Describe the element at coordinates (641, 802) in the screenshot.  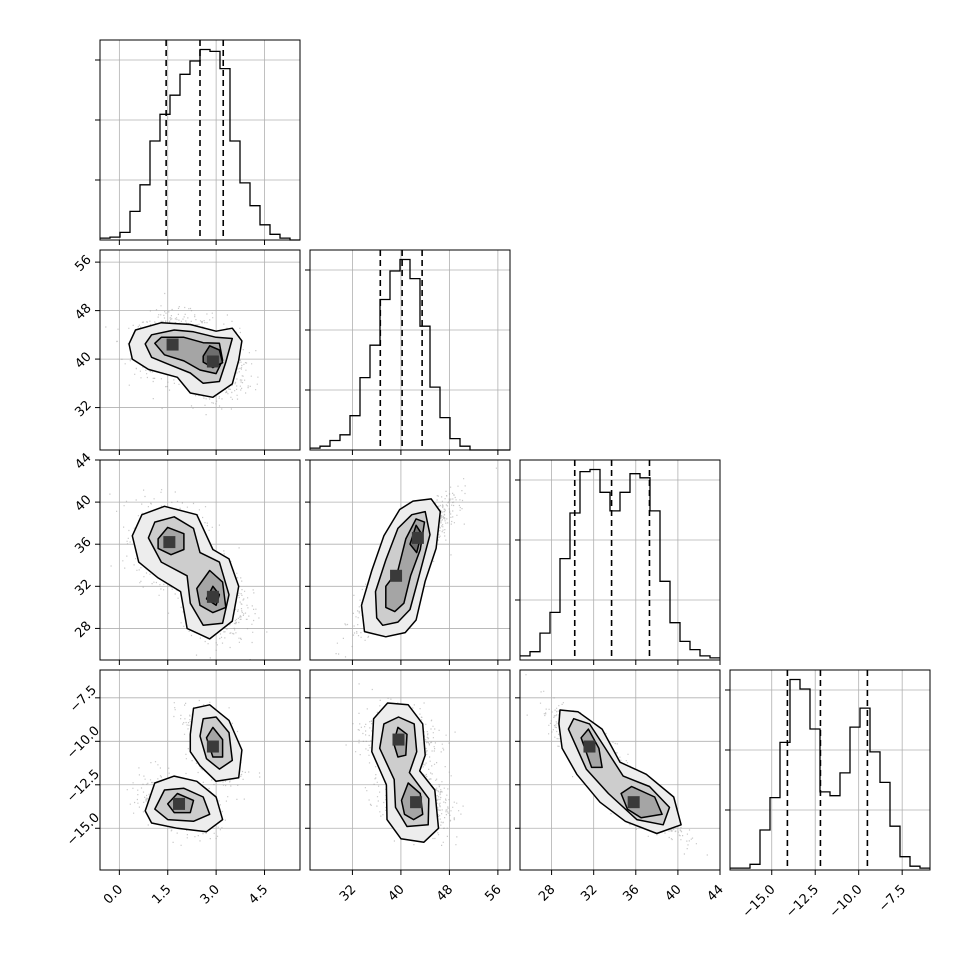
I see `density-contour` at that location.